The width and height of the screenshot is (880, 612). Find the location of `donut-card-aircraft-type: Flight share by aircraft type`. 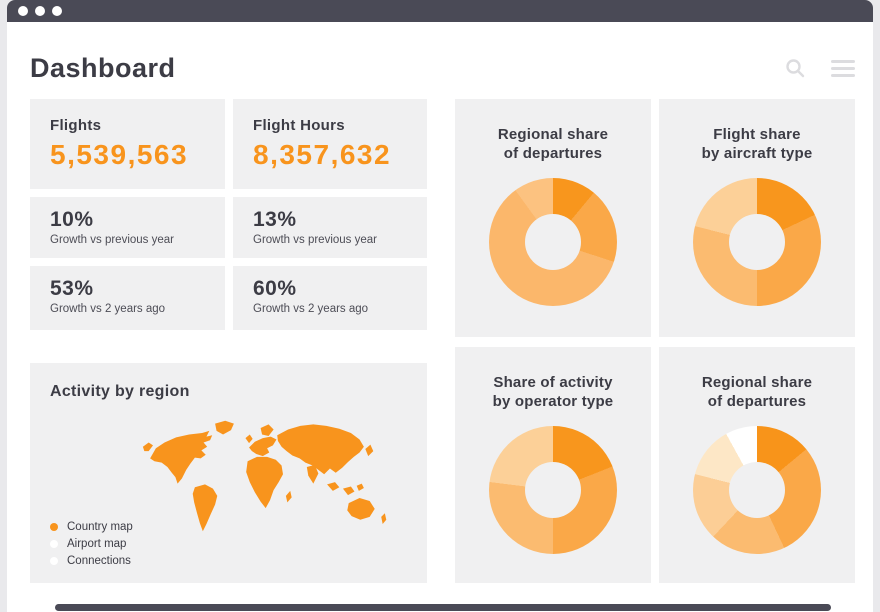

donut-card-aircraft-type: Flight share by aircraft type is located at coordinates (757, 218).